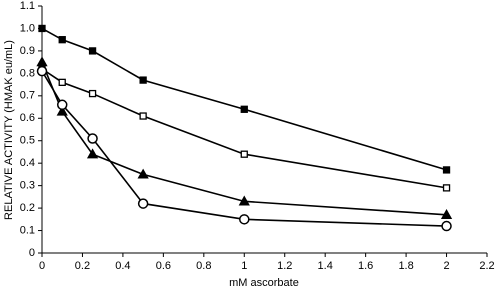  What do you see at coordinates (27, 230) in the screenshot?
I see `y-tick-label: 0.1` at bounding box center [27, 230].